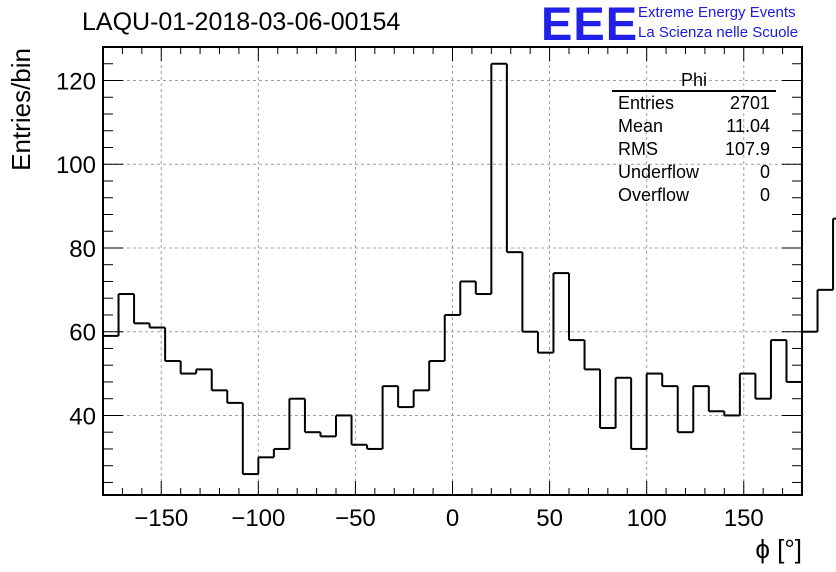 The image size is (836, 572). I want to click on stat-value: 107.9, so click(747, 149).